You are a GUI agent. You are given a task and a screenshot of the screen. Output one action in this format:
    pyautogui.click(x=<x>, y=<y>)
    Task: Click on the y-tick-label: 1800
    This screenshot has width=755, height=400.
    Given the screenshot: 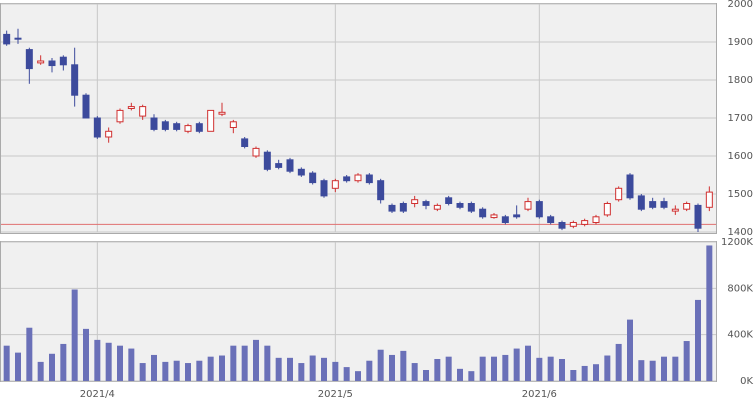 What is the action you would take?
    pyautogui.click(x=740, y=80)
    